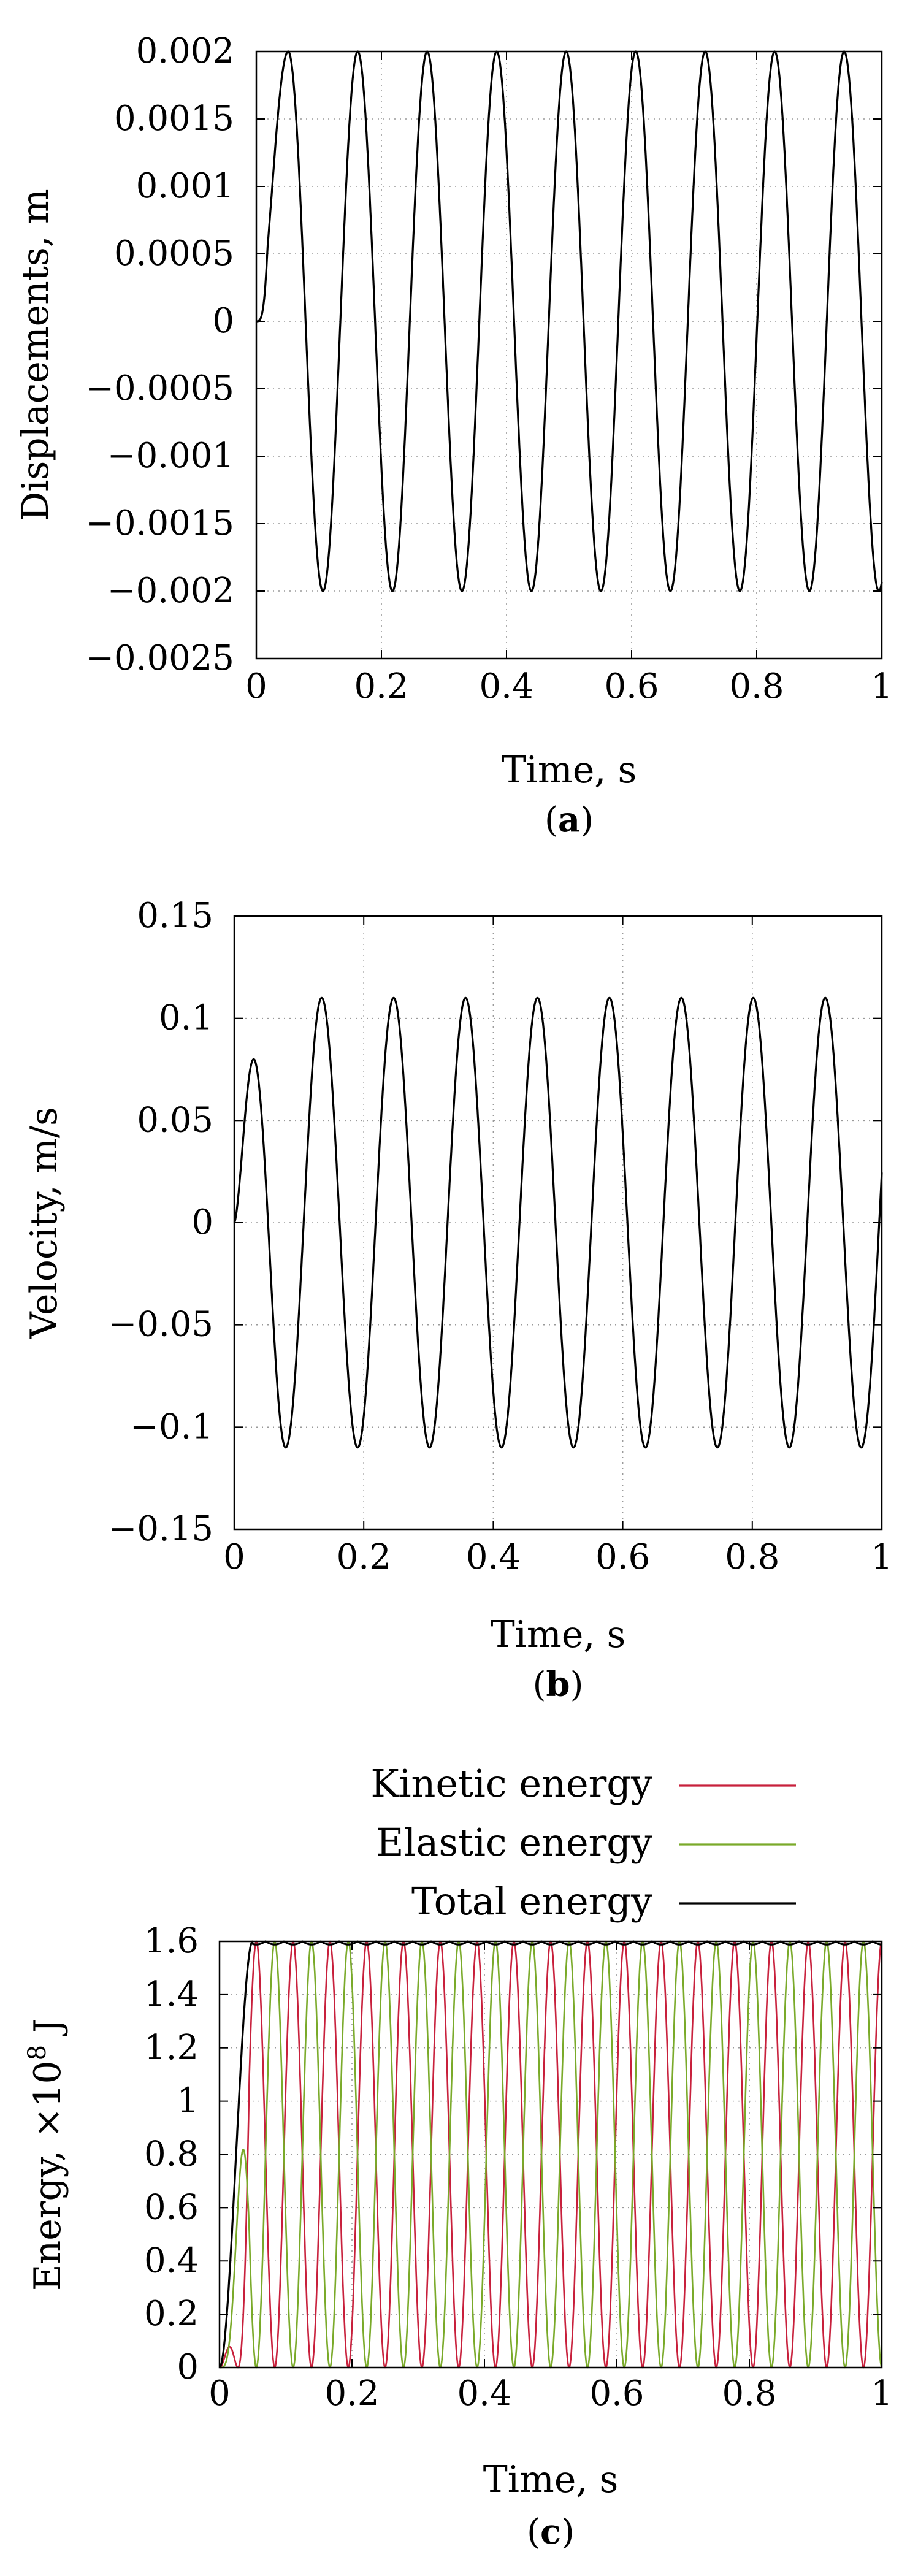 The image size is (910, 2576). Describe the element at coordinates (882, 2394) in the screenshot. I see `panel-c-x-tick-label: 1` at that location.